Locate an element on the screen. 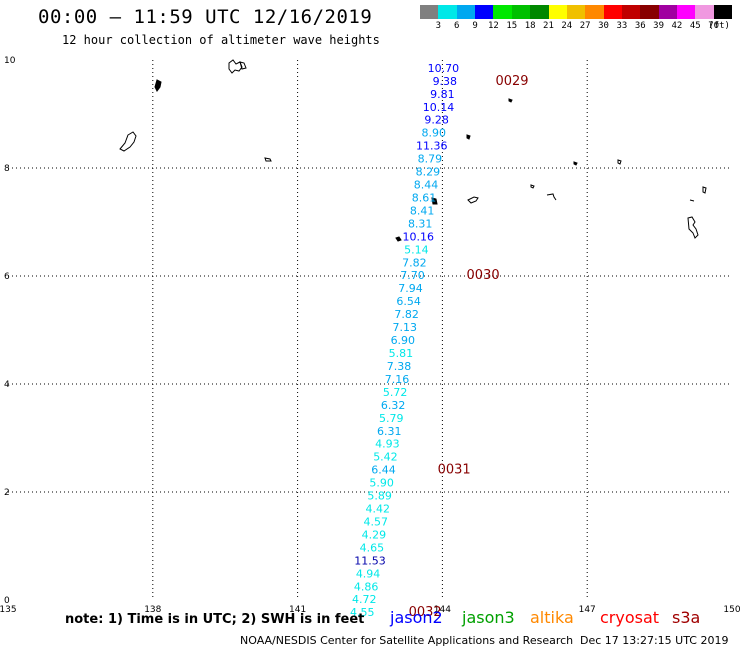 This screenshot has height=650, width=740. scale-tick-label: 36 is located at coordinates (640, 26).